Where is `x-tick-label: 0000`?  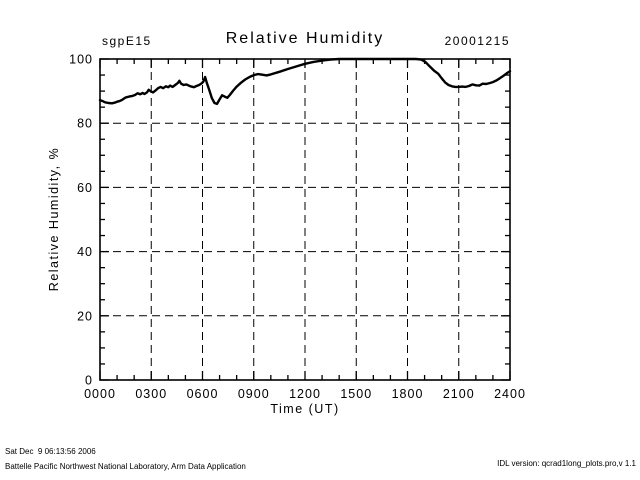
x-tick-label: 0000 is located at coordinates (100, 394).